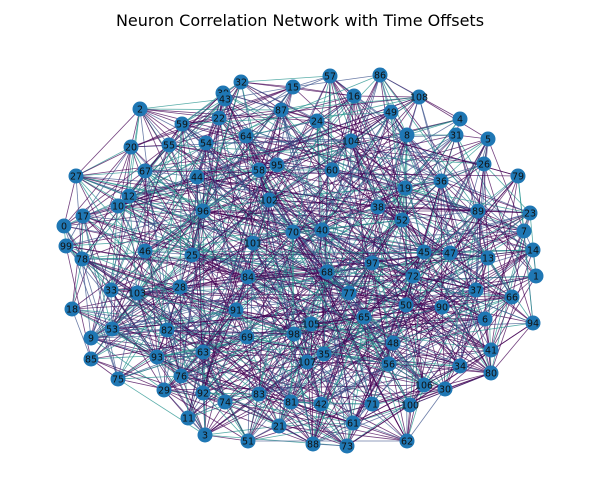 The image size is (600, 500). What do you see at coordinates (294, 334) in the screenshot?
I see `node-label-98: 98` at bounding box center [294, 334].